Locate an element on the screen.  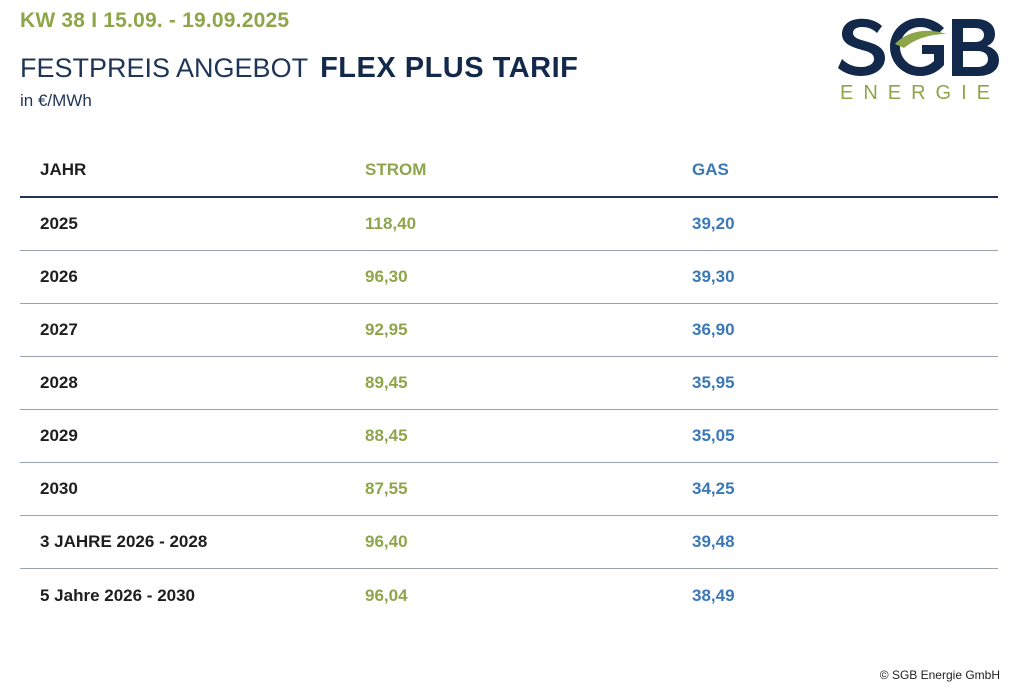
cell-strom: 88,45 is located at coordinates (386, 435).